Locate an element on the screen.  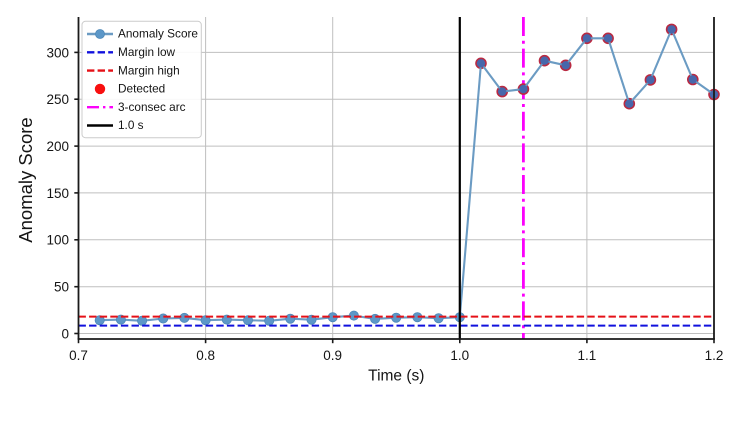
svg-text: 1.1 is located at coordinates (587, 355).